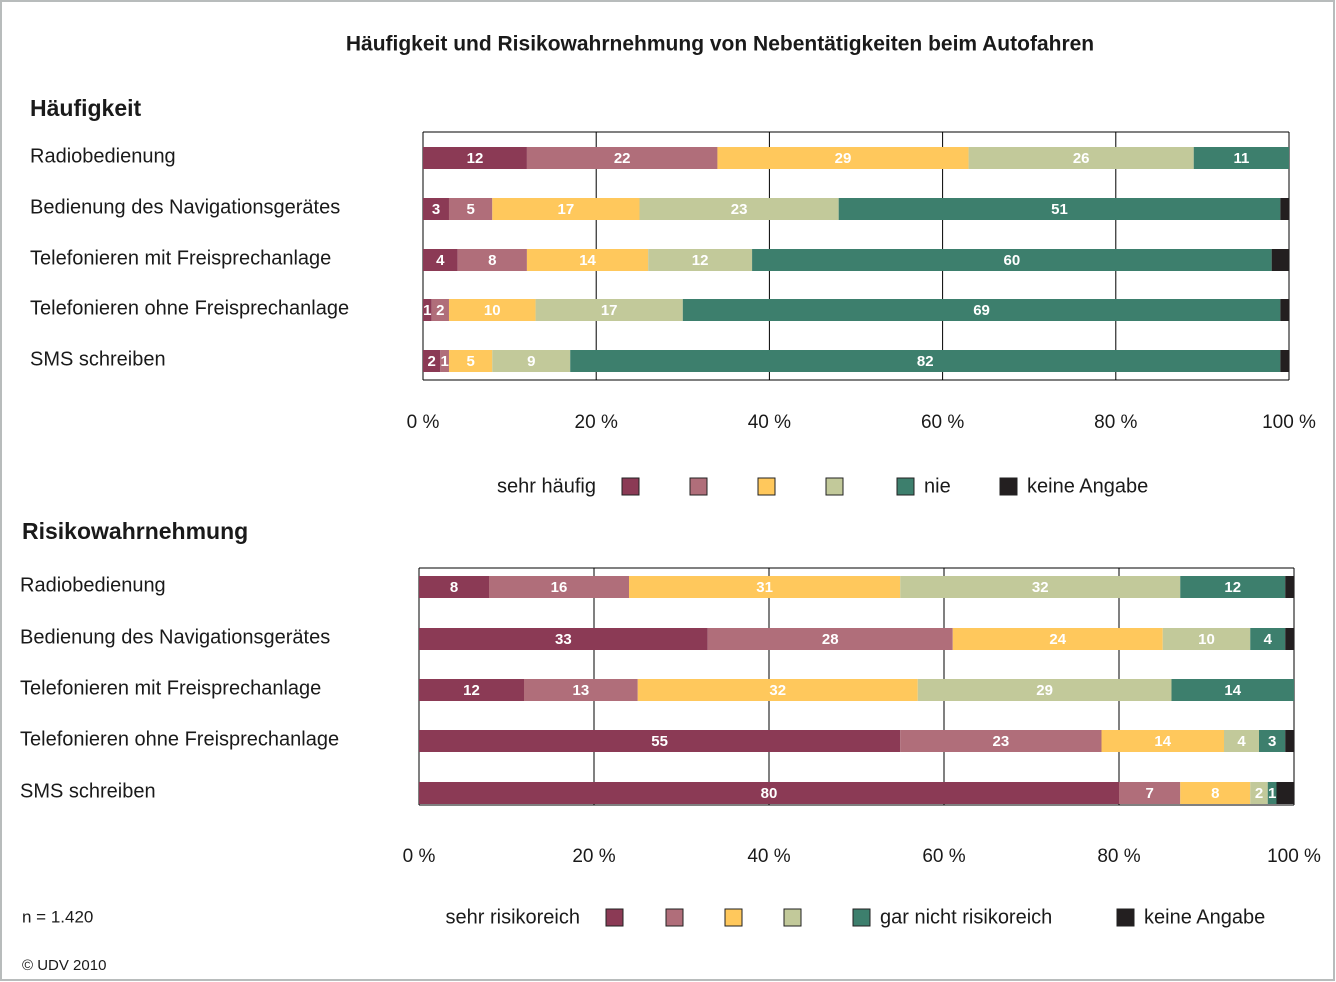  I want to click on value-label: 26, so click(1081, 158).